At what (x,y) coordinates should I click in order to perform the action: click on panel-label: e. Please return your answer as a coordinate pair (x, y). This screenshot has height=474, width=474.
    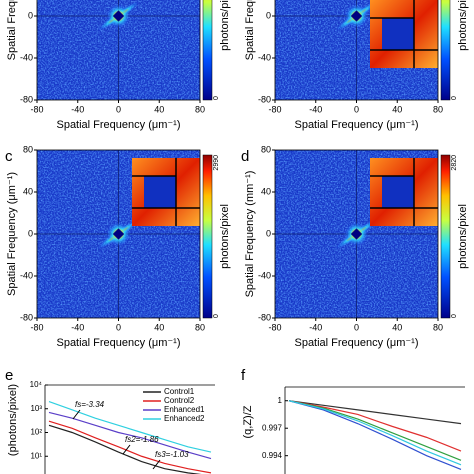
    Looking at the image, I should click on (9, 375).